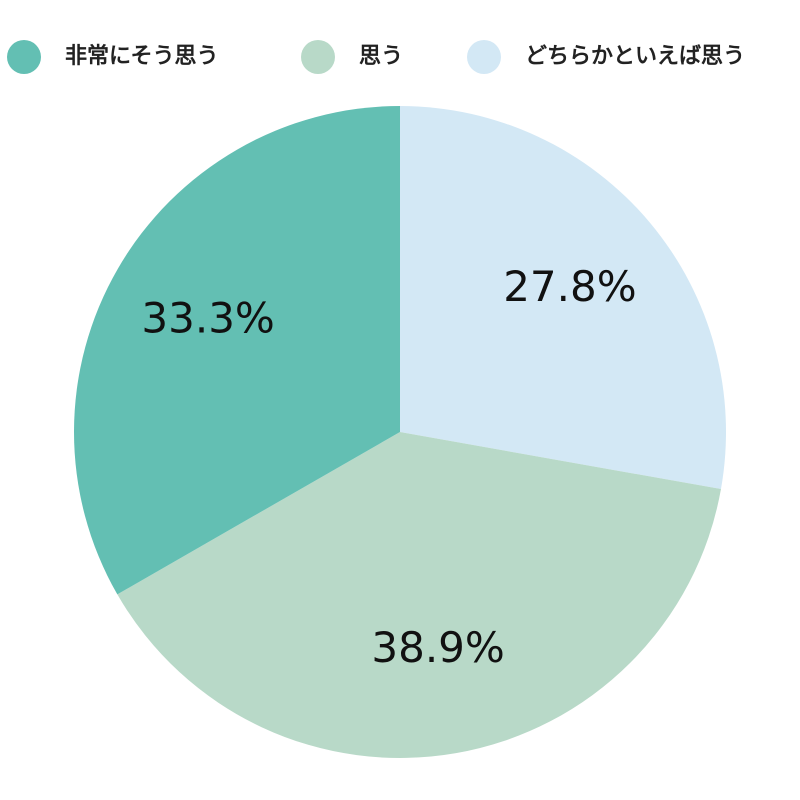 This screenshot has width=800, height=800. What do you see at coordinates (207, 317) in the screenshot?
I see `value-label: 33.3%` at bounding box center [207, 317].